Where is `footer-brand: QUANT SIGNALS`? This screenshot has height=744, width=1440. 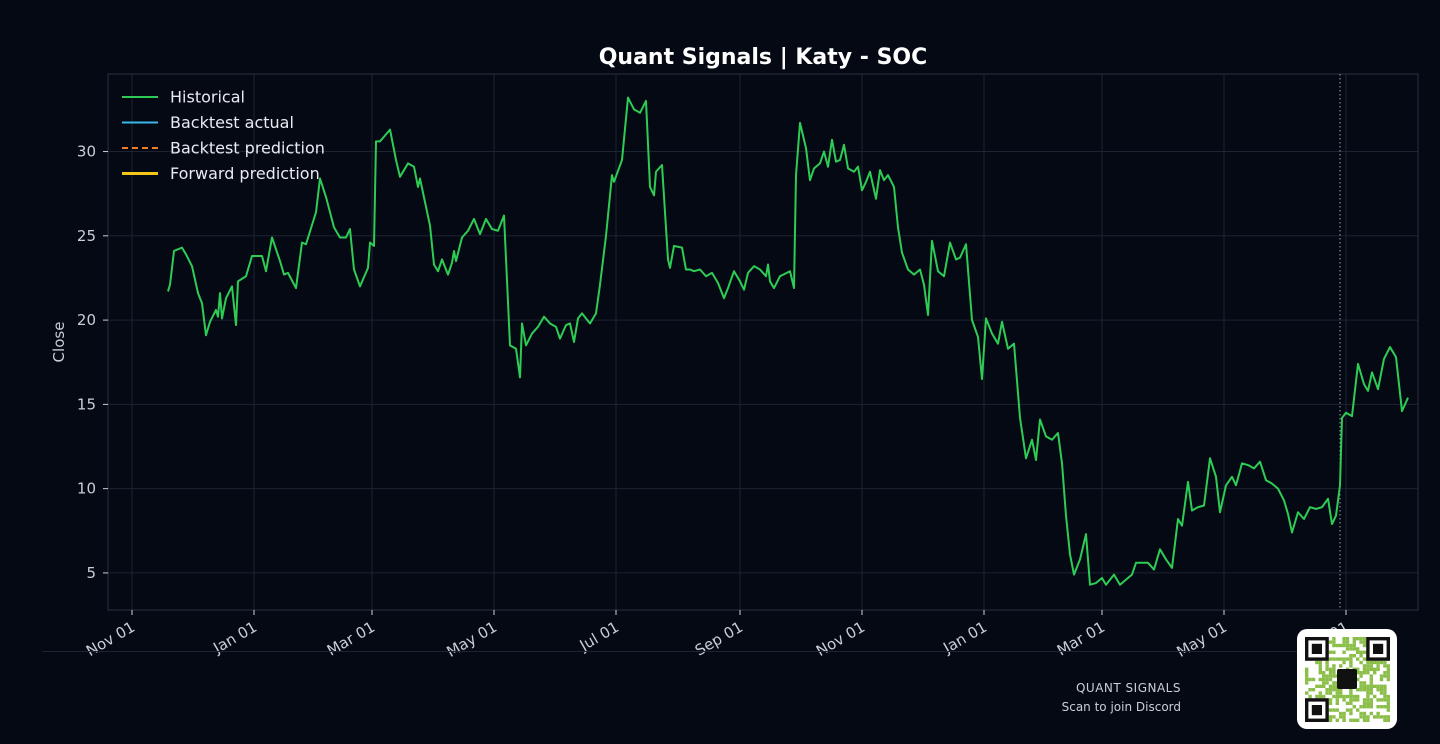 footer-brand: QUANT SIGNALS is located at coordinates (1128, 688).